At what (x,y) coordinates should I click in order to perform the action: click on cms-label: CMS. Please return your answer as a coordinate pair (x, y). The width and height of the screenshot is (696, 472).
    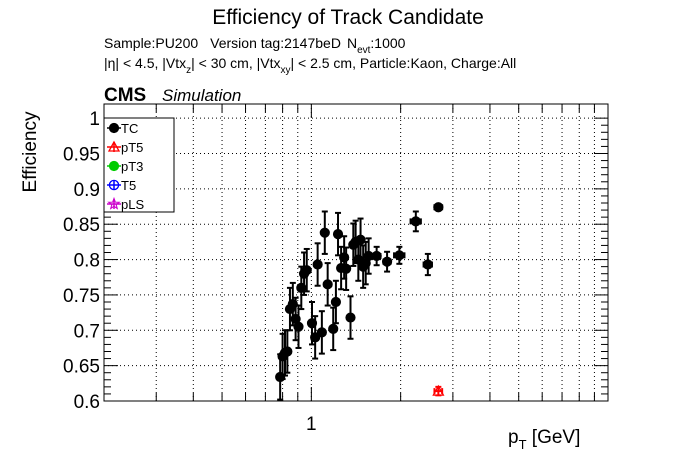
    Looking at the image, I should click on (125, 95).